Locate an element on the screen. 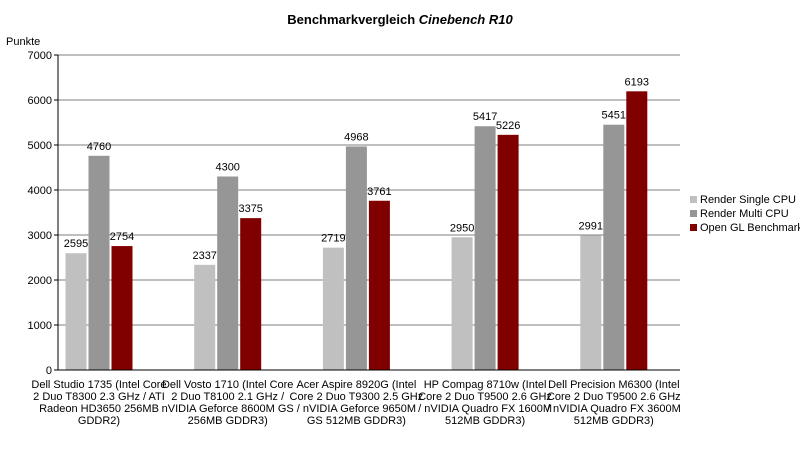 This screenshot has width=800, height=456. x-tick-label: Dell Vosto 1710 (Intel Core is located at coordinates (227, 385).